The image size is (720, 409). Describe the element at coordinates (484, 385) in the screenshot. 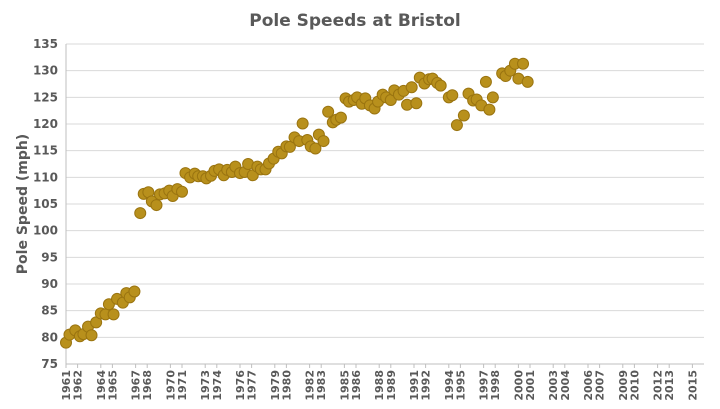

I see `x-tick-label: 1997` at that location.